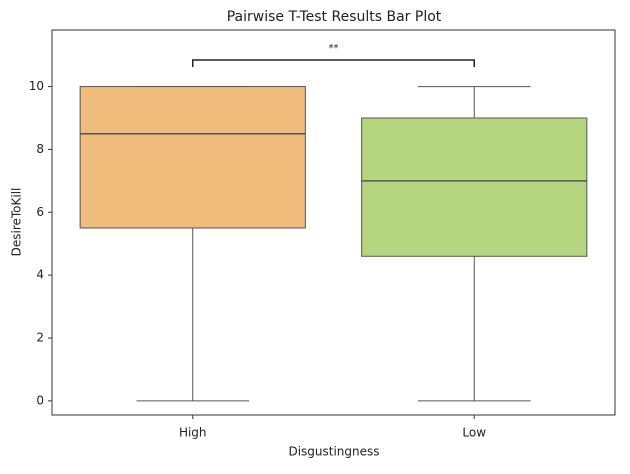 This screenshot has width=630, height=474. I want to click on y-tick-label: 0, so click(40, 400).